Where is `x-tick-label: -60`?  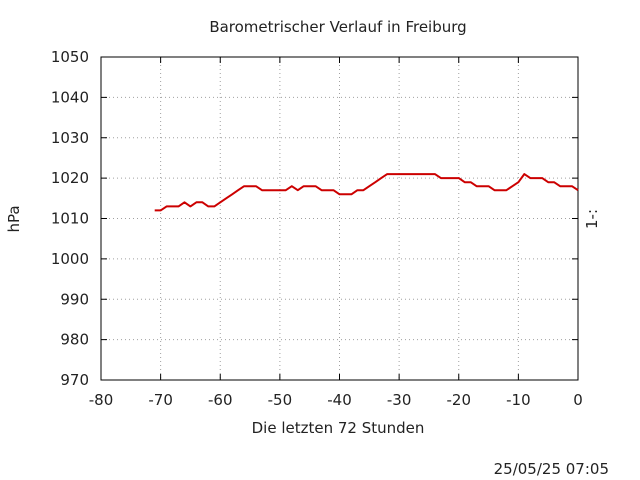
x-tick-label: -60 is located at coordinates (220, 400).